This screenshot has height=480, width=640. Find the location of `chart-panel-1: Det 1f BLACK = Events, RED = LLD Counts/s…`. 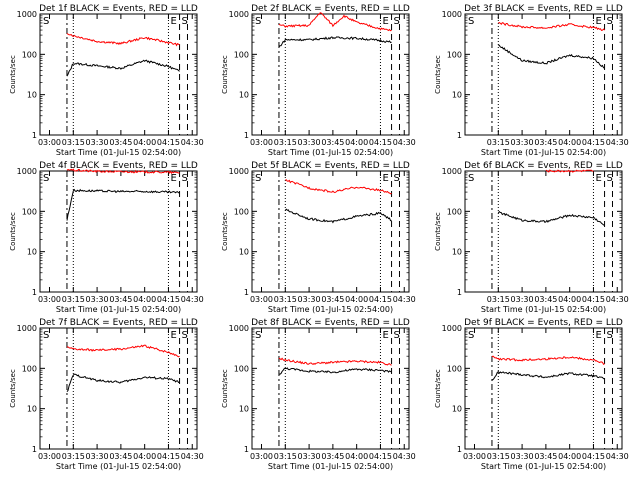

chart-panel-1: Det 1f BLACK = Events, RED = LLD Counts/s… is located at coordinates (106, 80).